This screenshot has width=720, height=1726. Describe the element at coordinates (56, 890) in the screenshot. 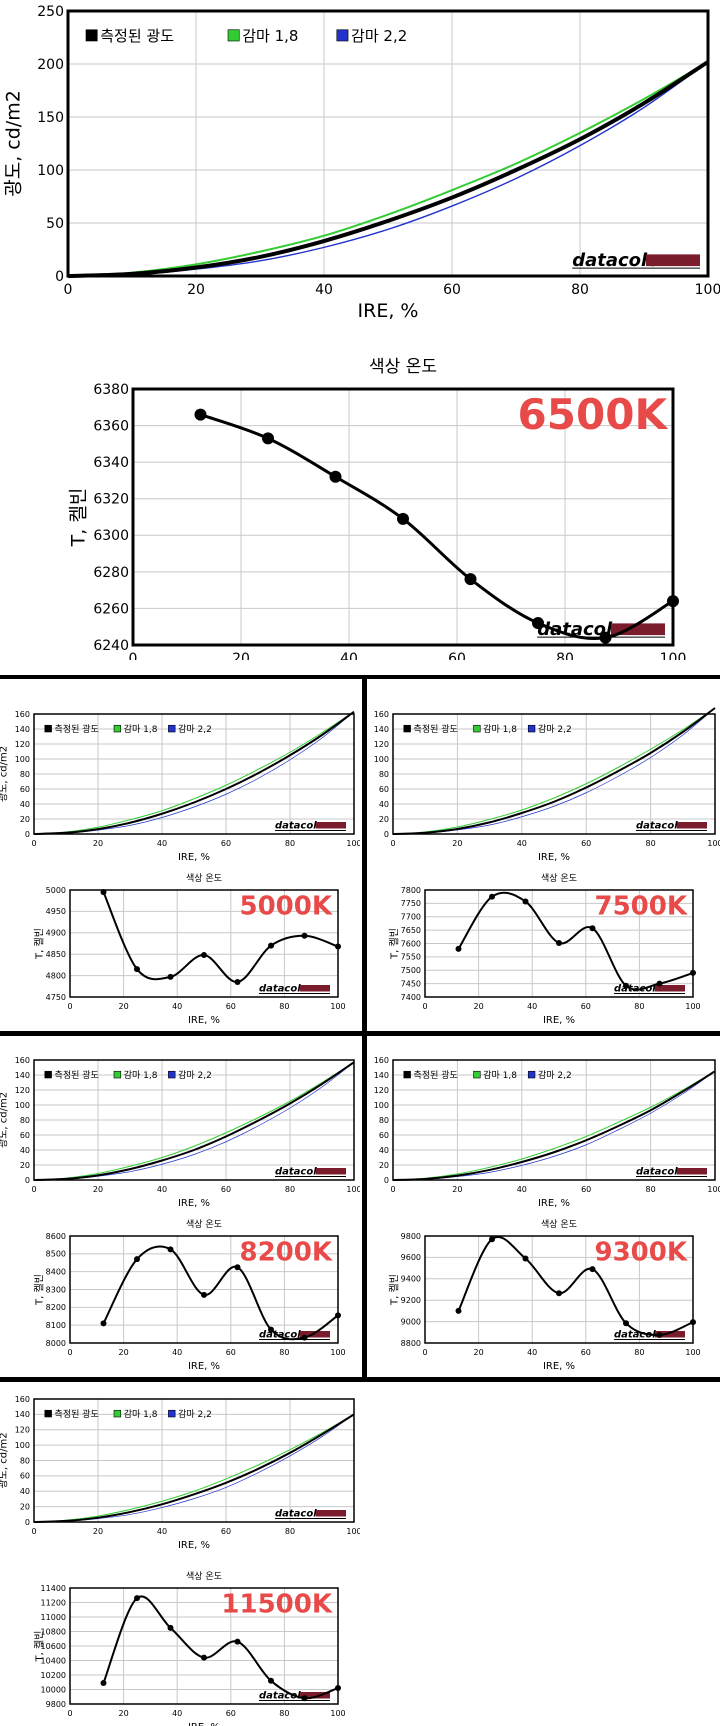

I see `y-tick-label: 5000` at that location.